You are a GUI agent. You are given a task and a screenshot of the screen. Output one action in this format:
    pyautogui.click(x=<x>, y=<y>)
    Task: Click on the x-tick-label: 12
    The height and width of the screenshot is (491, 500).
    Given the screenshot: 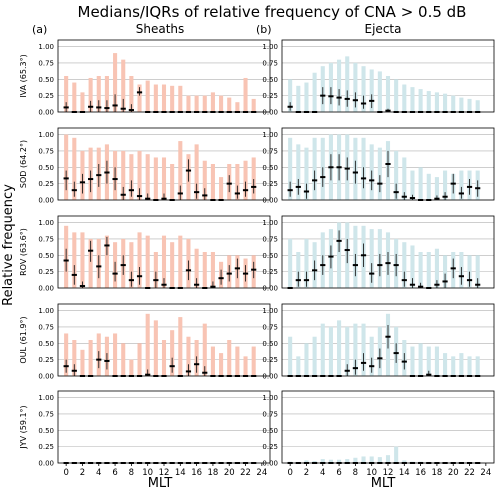 What is the action you would take?
    pyautogui.click(x=164, y=473)
    